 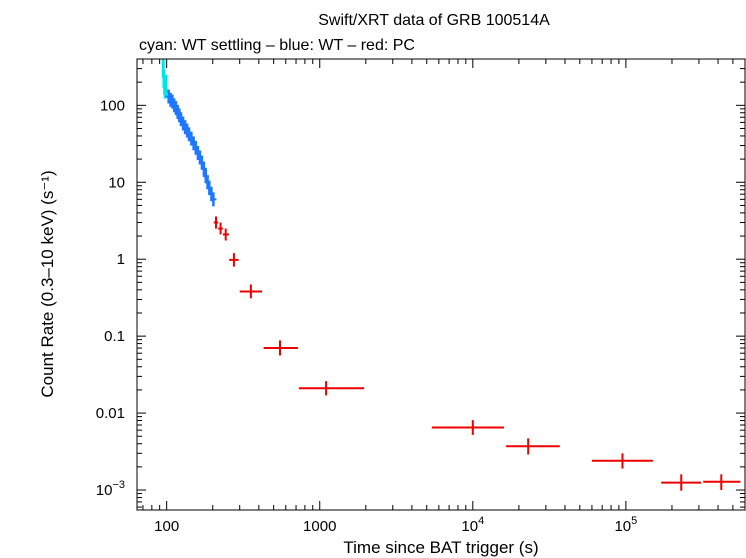 I want to click on y-tick-label: 0.1, so click(x=114, y=336).